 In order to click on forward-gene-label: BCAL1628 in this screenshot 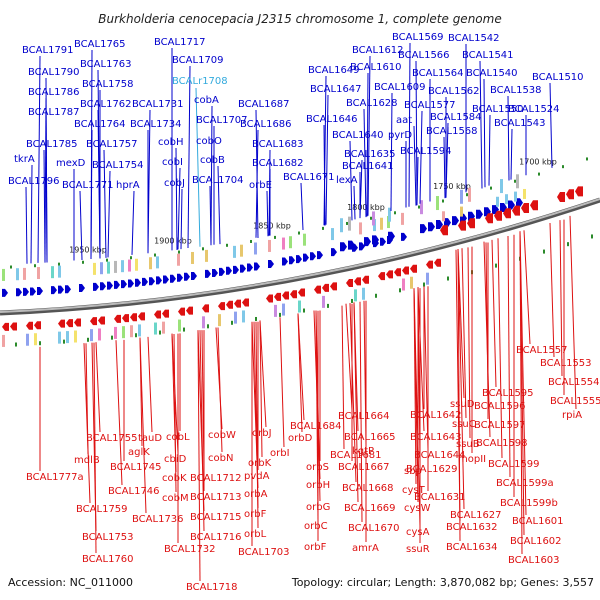, I will do `click(372, 103)`.